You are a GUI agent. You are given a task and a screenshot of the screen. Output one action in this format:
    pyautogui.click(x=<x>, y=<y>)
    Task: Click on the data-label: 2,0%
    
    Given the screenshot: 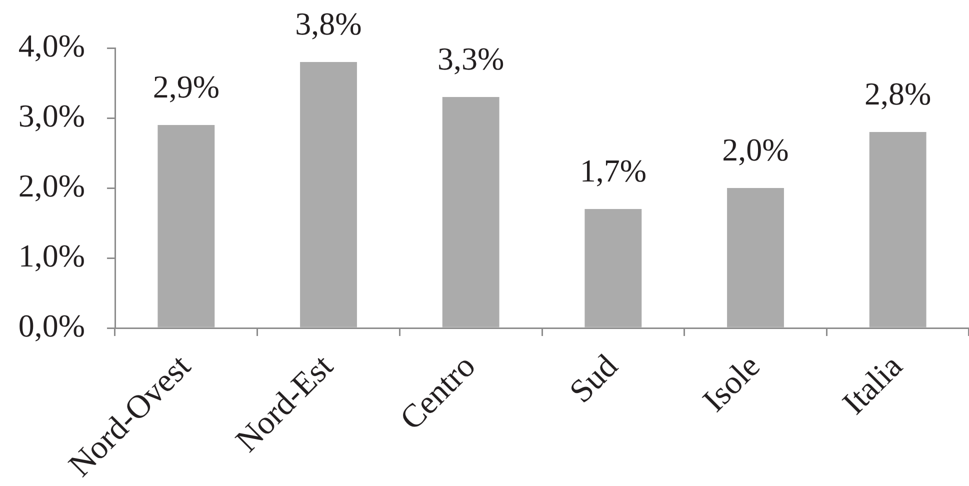 What is the action you would take?
    pyautogui.click(x=755, y=149)
    